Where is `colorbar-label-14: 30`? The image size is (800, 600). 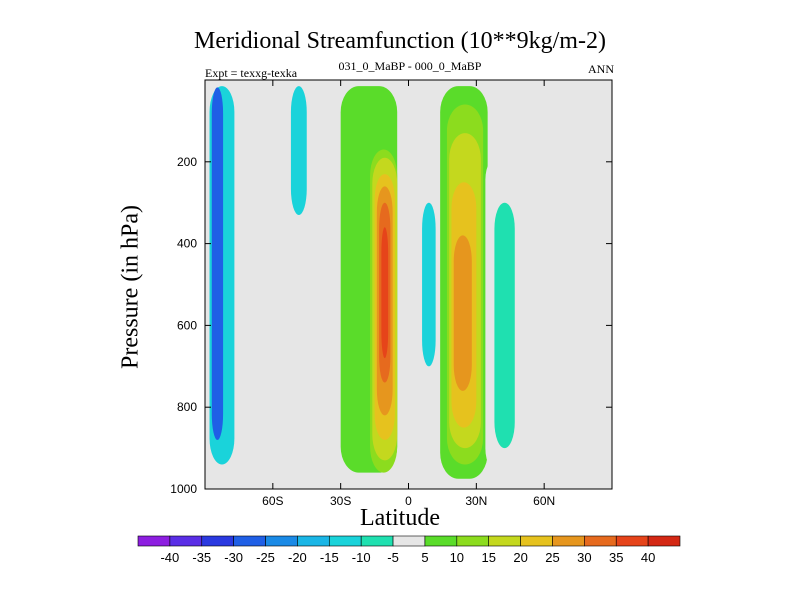
colorbar-label-14: 30 is located at coordinates (584, 557).